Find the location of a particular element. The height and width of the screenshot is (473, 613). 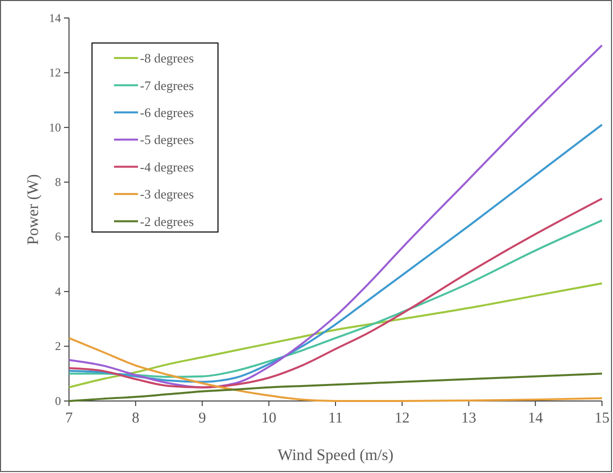

y-tick-label: 12 is located at coordinates (55, 73).